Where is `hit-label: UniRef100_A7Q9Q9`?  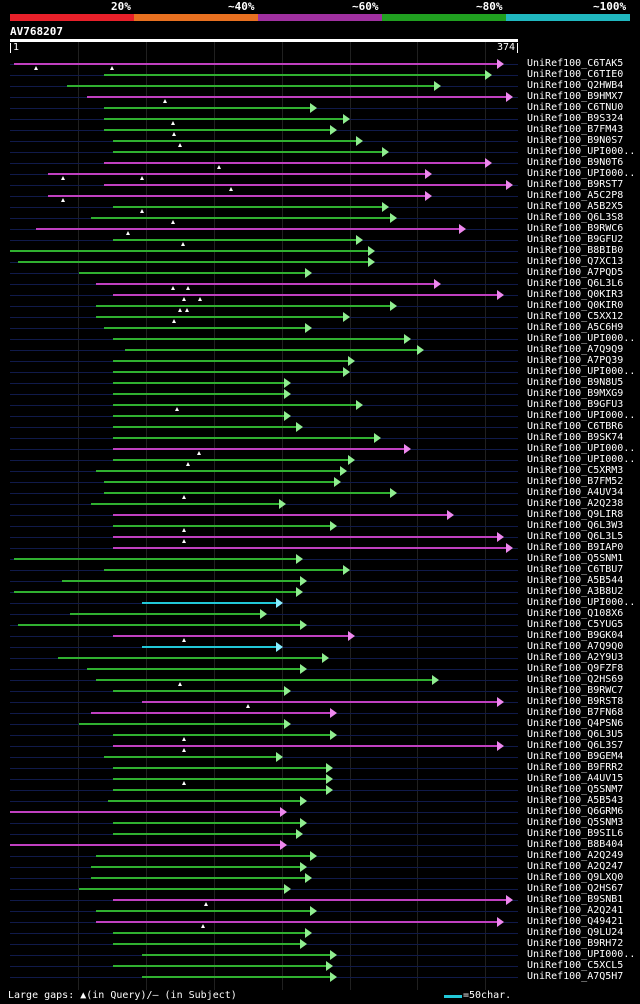
hit-label: UniRef100_A7Q9Q9 is located at coordinates (575, 349).